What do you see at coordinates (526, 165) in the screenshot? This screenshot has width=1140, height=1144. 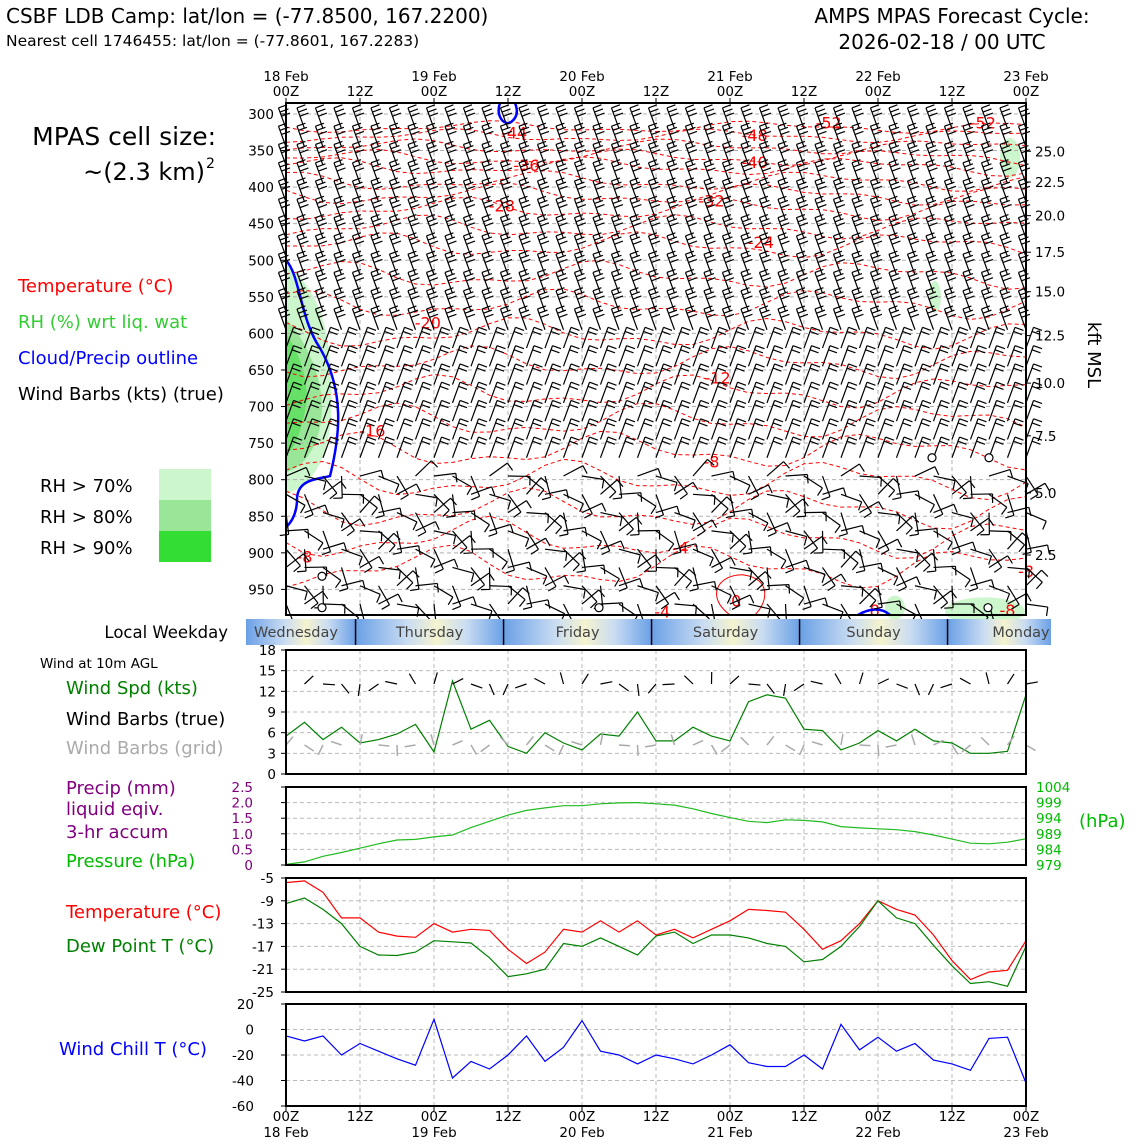 I see `isotherm-label: -36` at bounding box center [526, 165].